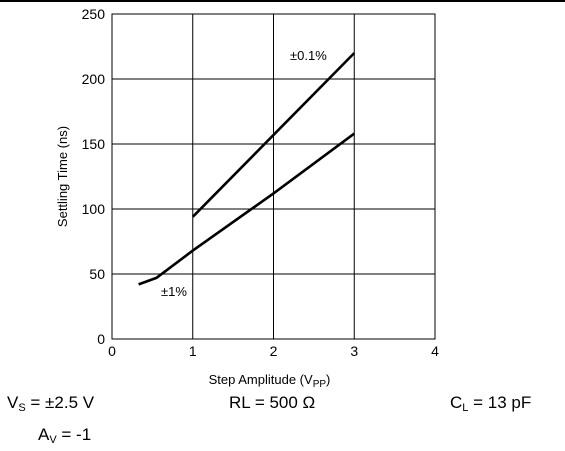 This screenshot has width=565, height=451. What do you see at coordinates (22, 408) in the screenshot?
I see `vs-subscript: S` at bounding box center [22, 408].